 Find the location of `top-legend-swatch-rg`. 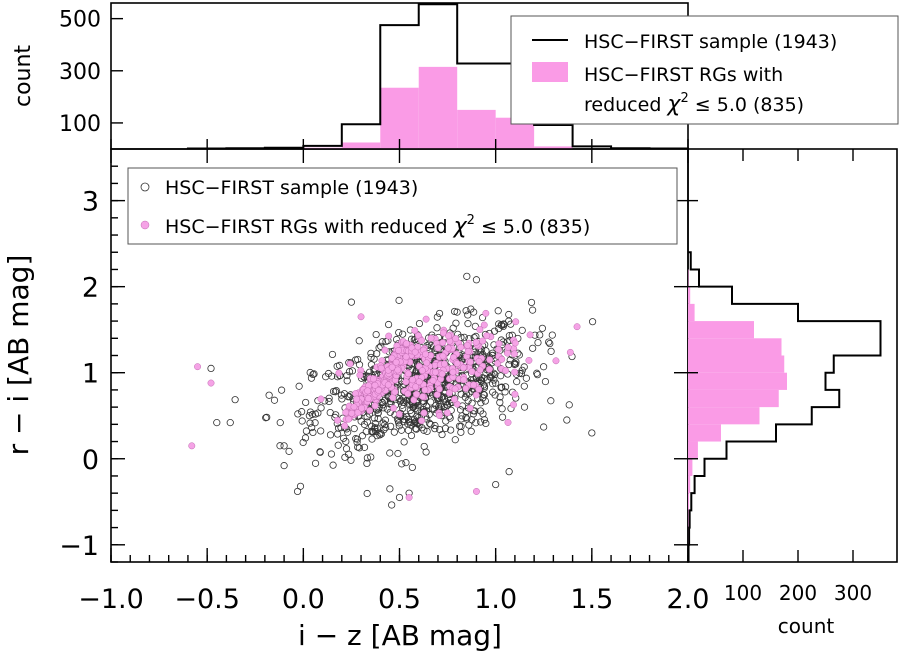

top-legend-swatch-rg is located at coordinates (550, 72).